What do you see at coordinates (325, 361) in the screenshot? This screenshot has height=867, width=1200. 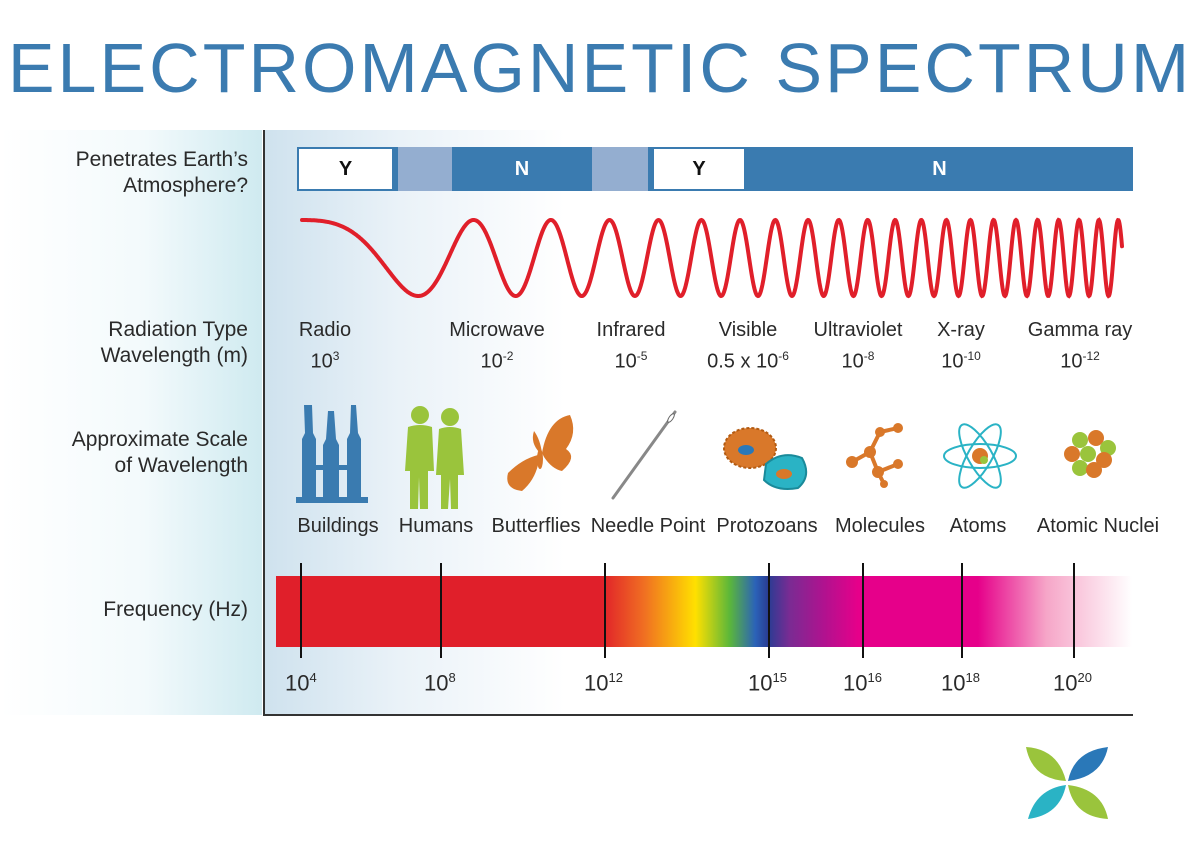 I see `radiation-wavelength: 103` at bounding box center [325, 361].